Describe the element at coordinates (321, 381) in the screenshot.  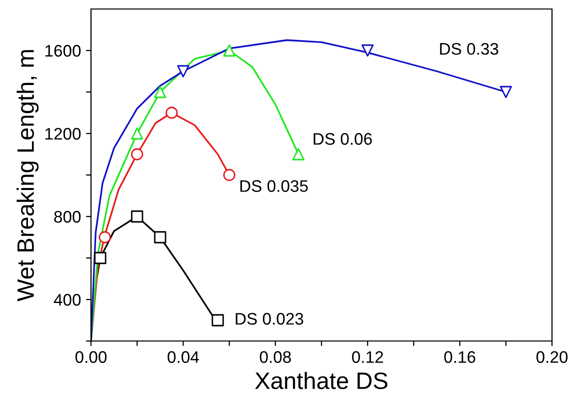
I see `x-axis-title: Xanthate DS` at that location.